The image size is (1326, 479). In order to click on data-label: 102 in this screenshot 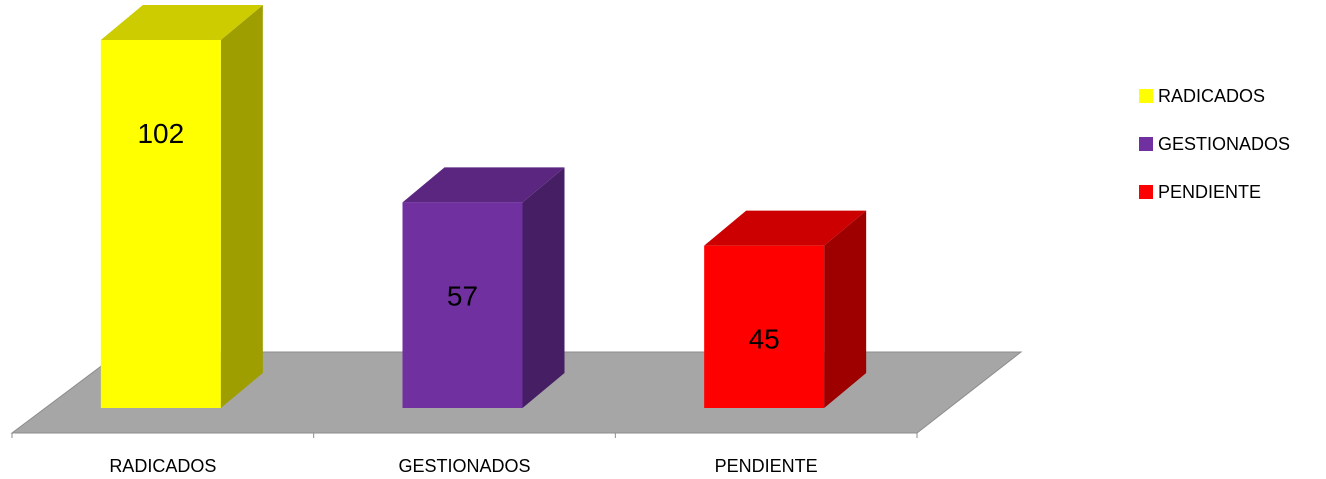, I will do `click(160, 133)`.